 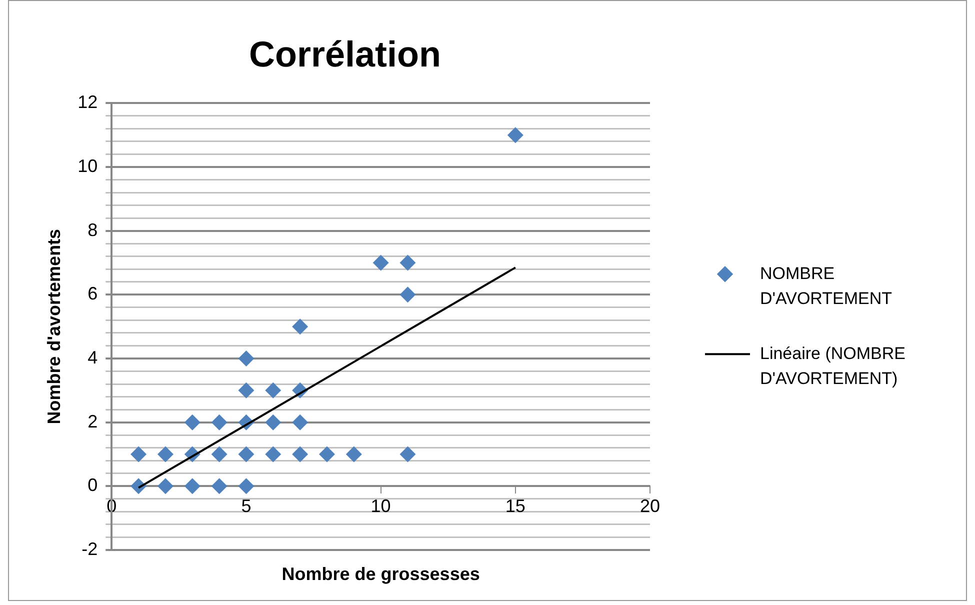 I want to click on y-axis-title: Nombre d'avortements, so click(x=54, y=326).